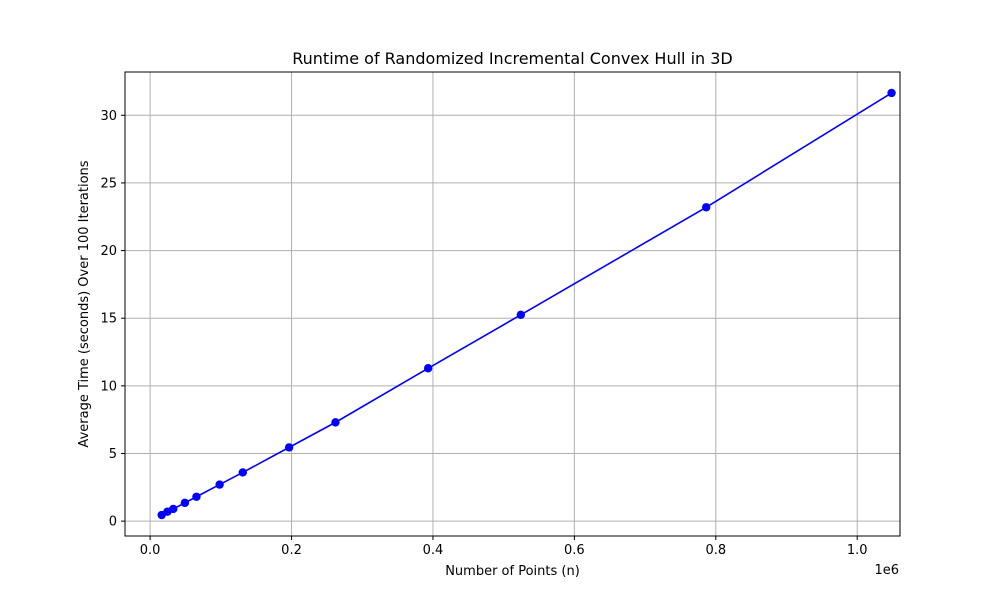 The width and height of the screenshot is (1000, 604). I want to click on y-tick-label: 30, so click(108, 116).